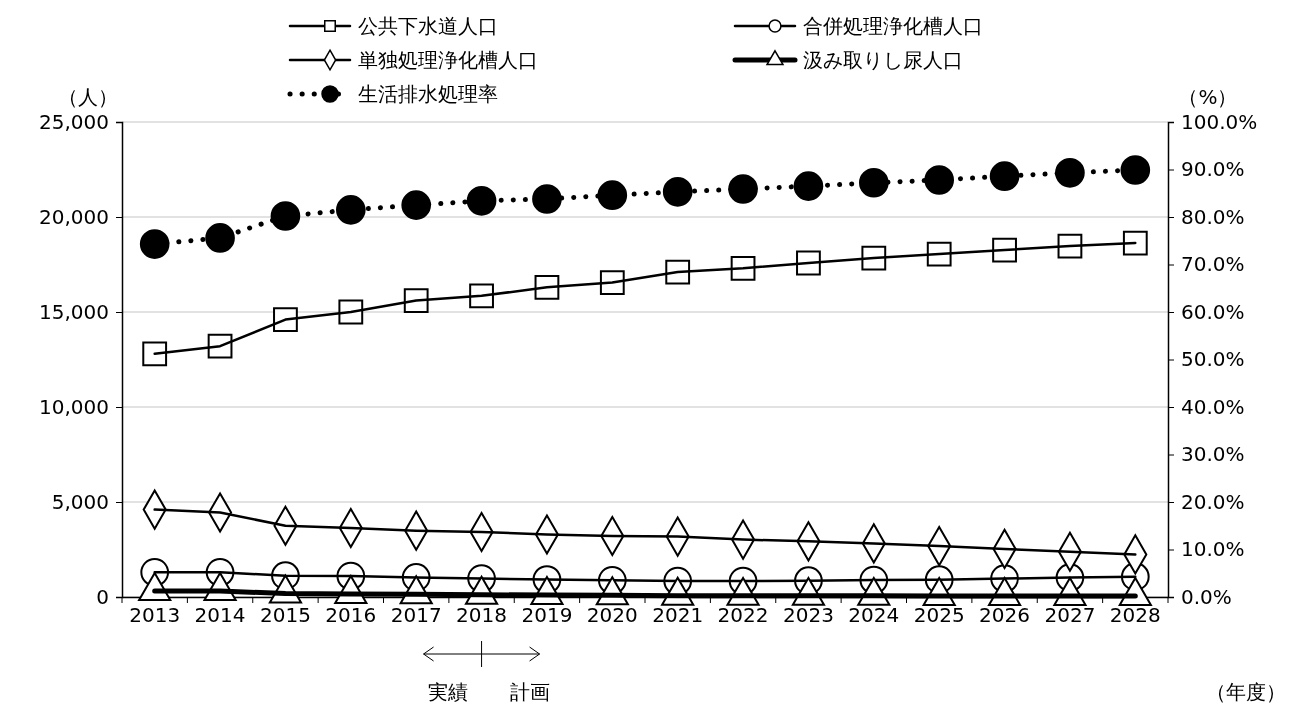 This screenshot has width=1294, height=707. I want to click on legend-label: 生活排水処理率, so click(428, 94).